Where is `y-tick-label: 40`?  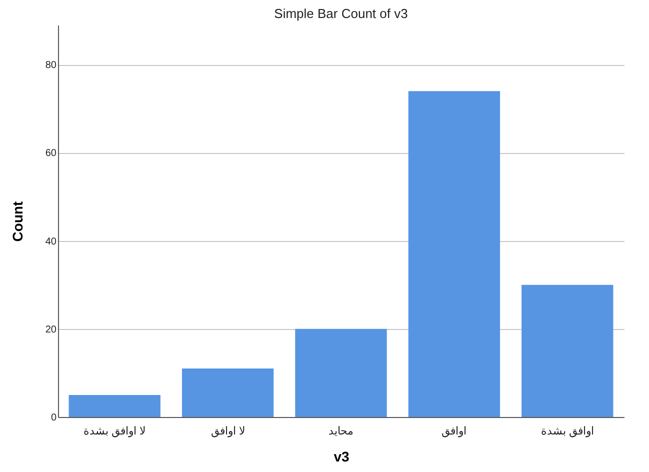
y-tick-label: 40 is located at coordinates (51, 242).